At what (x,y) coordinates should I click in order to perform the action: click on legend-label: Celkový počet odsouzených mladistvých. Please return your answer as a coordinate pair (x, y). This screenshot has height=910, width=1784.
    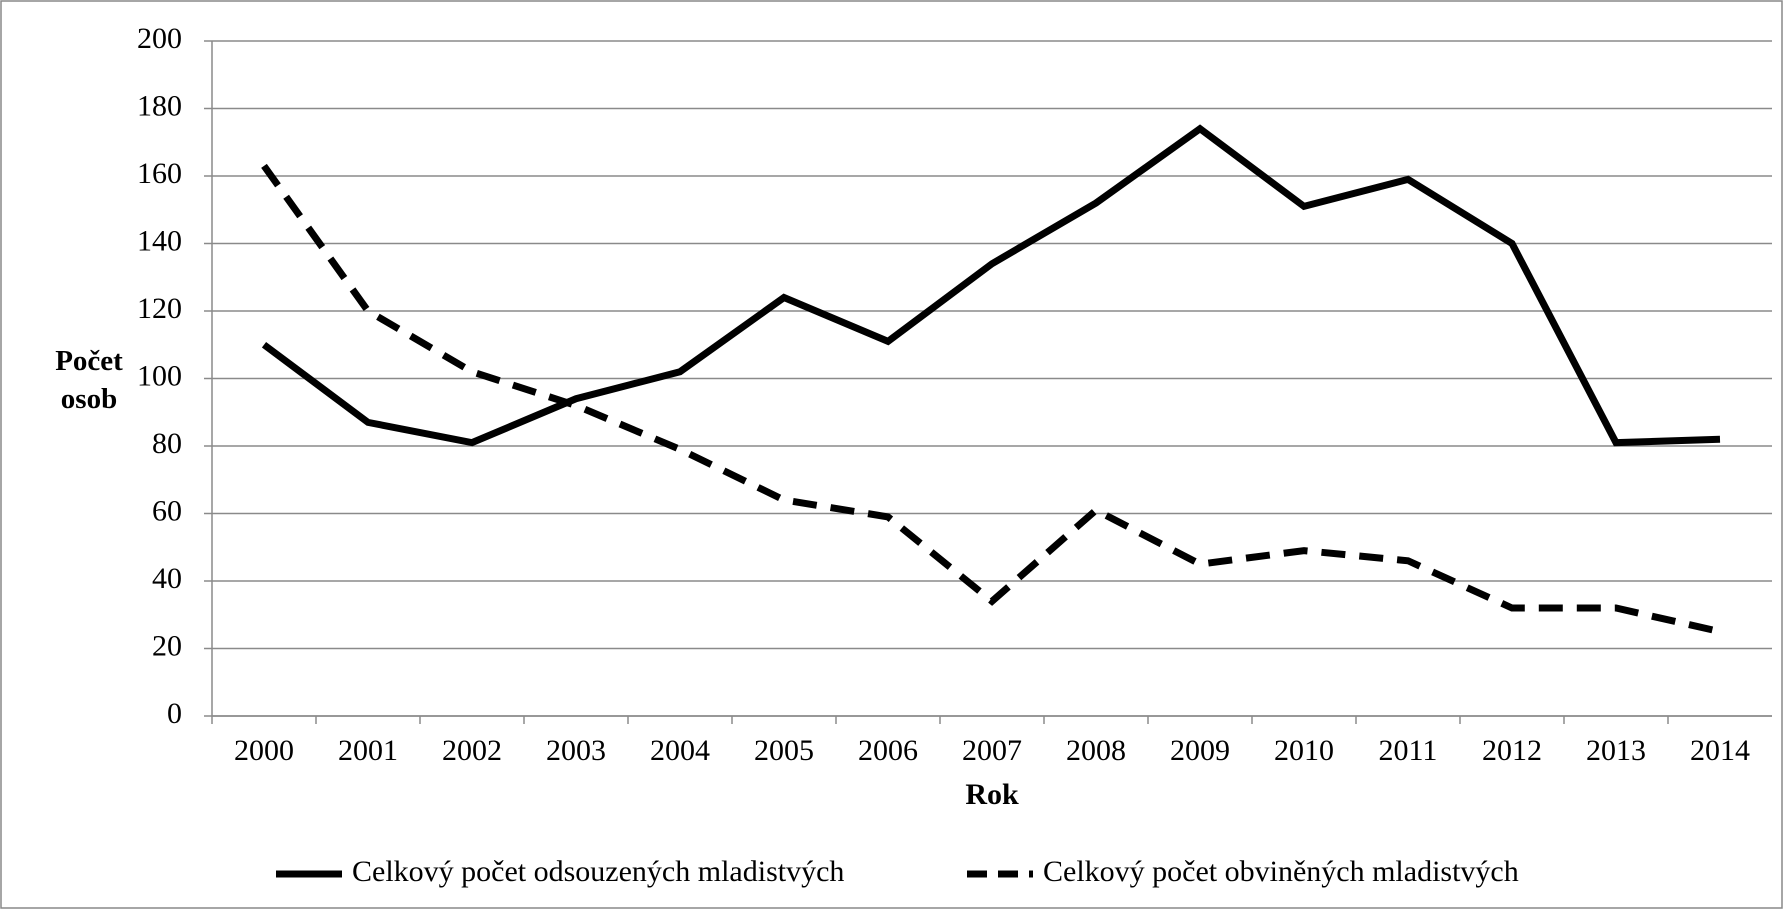
    Looking at the image, I should click on (598, 871).